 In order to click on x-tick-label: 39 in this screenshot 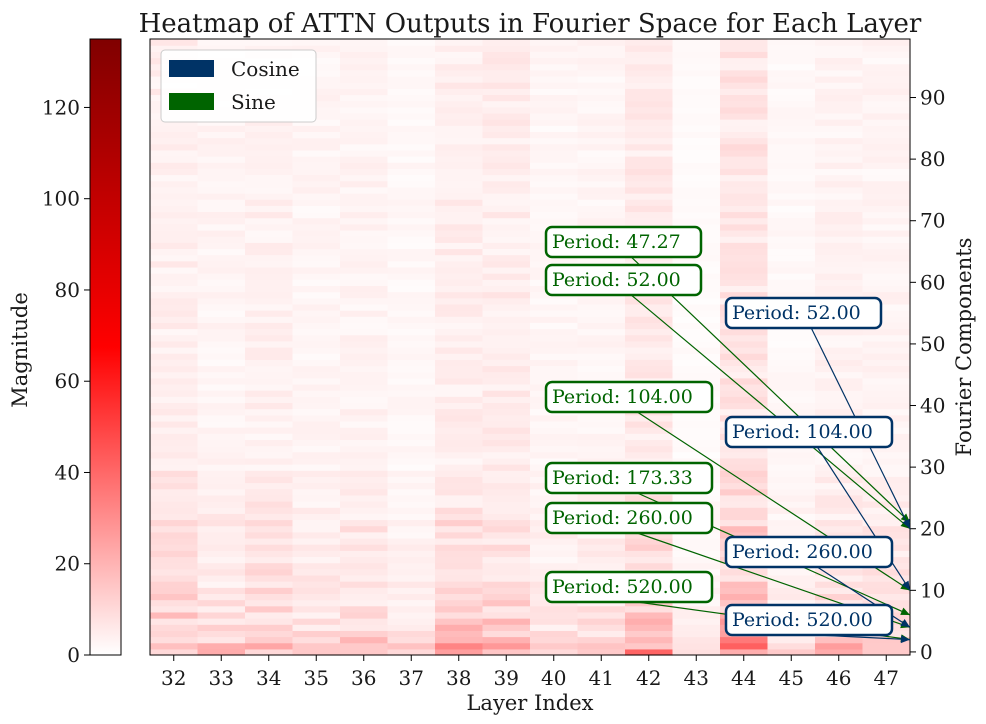, I will do `click(506, 678)`.